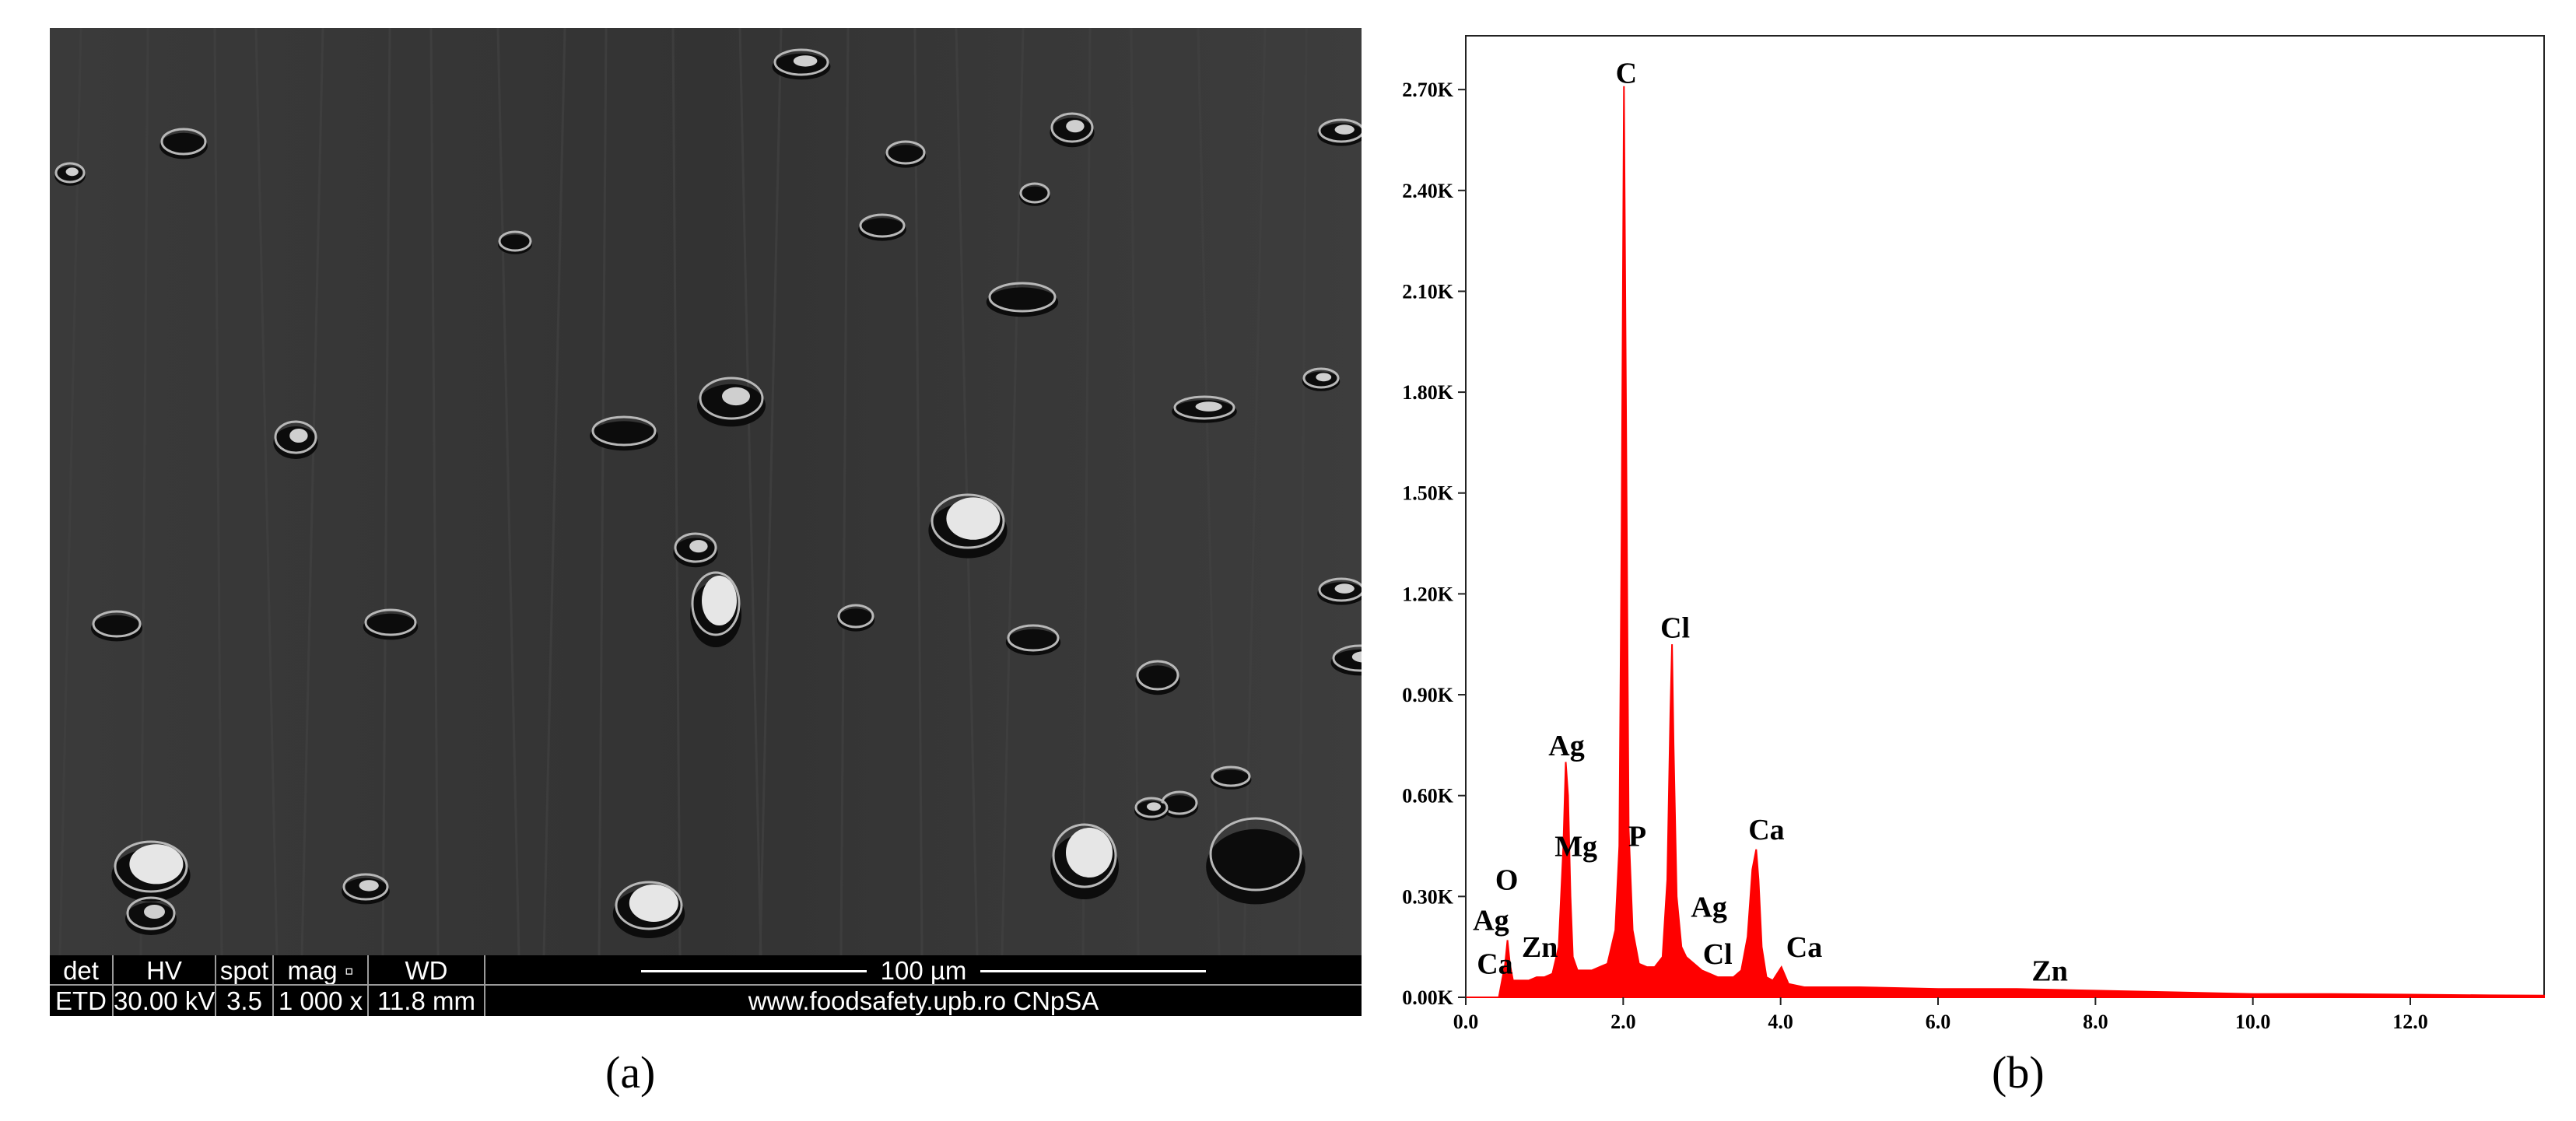 The height and width of the screenshot is (1121, 2576). I want to click on scale-bar-label: 100 µm, so click(923, 970).